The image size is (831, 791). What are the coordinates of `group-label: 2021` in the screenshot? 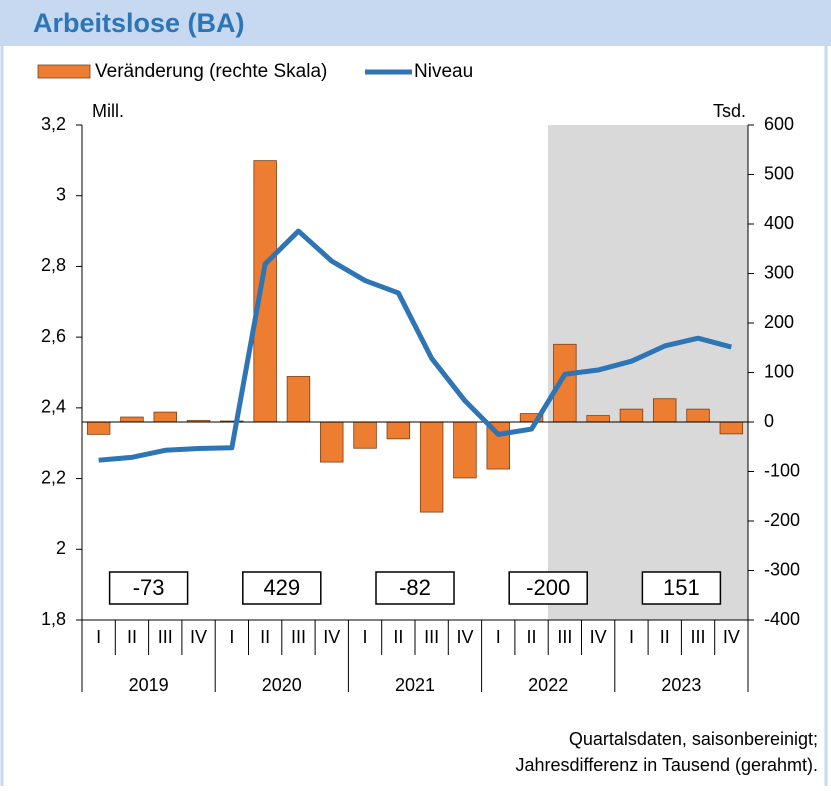 It's located at (415, 685).